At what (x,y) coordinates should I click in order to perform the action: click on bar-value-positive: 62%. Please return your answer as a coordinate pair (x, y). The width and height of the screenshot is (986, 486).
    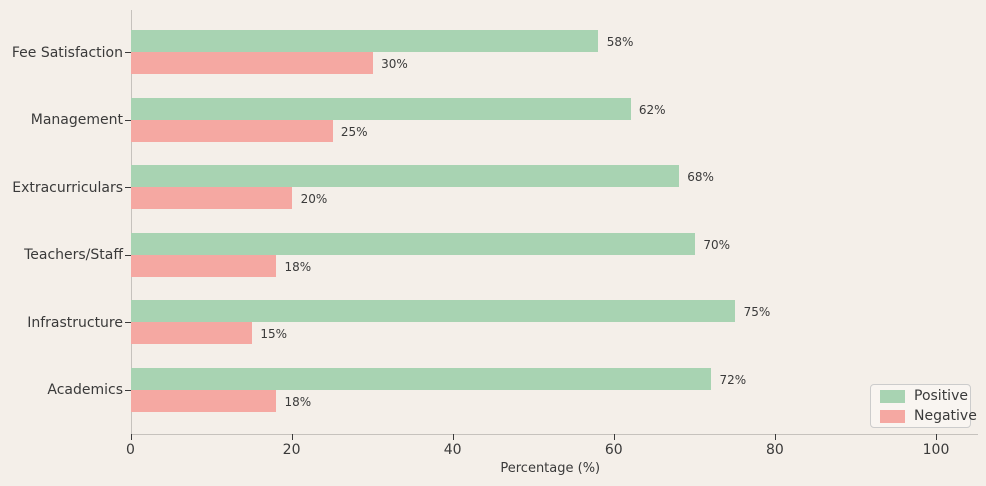
    Looking at the image, I should click on (652, 109).